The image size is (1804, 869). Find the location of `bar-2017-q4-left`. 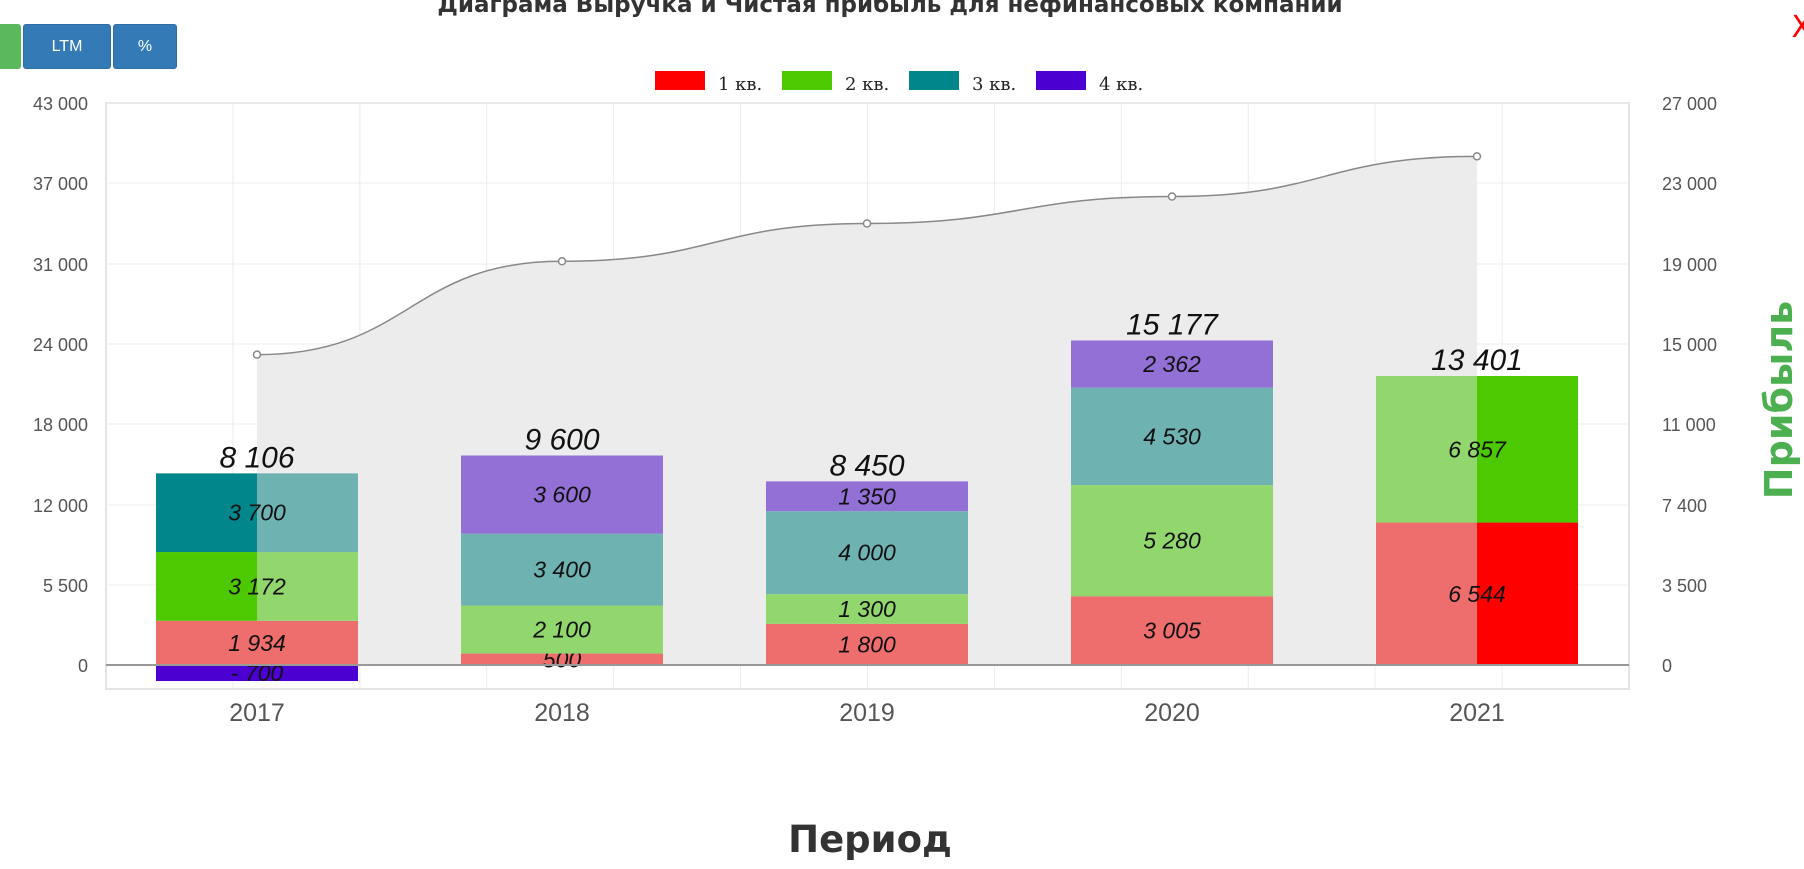

bar-2017-q4-left is located at coordinates (206, 673).